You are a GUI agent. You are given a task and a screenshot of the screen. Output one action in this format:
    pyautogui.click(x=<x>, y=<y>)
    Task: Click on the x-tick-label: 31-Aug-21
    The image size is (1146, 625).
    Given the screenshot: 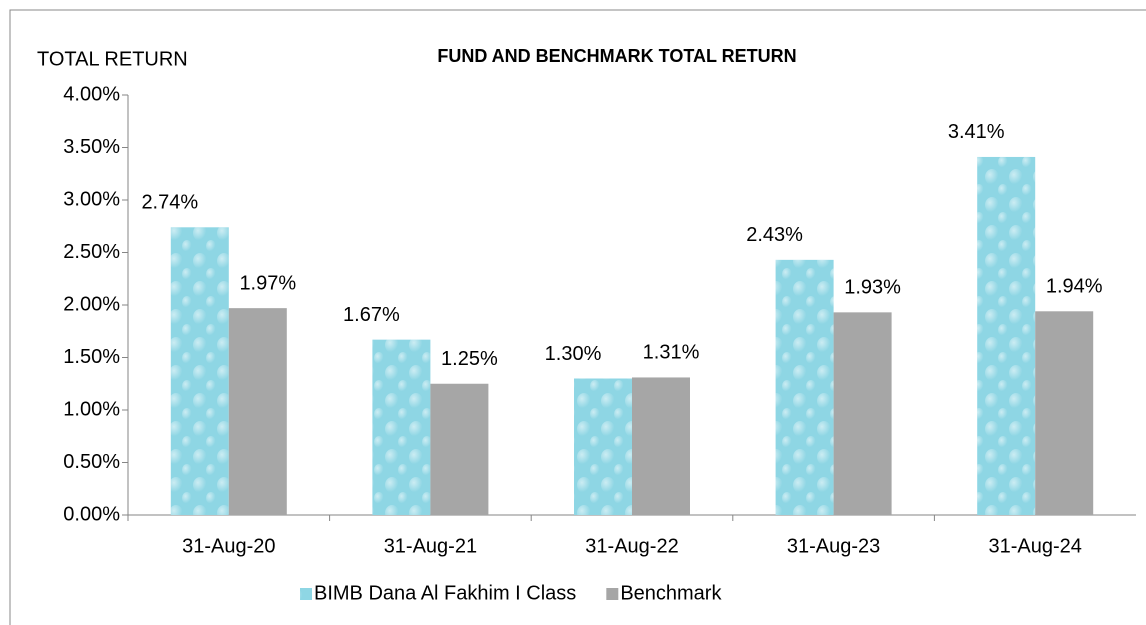 What is the action you would take?
    pyautogui.click(x=430, y=546)
    